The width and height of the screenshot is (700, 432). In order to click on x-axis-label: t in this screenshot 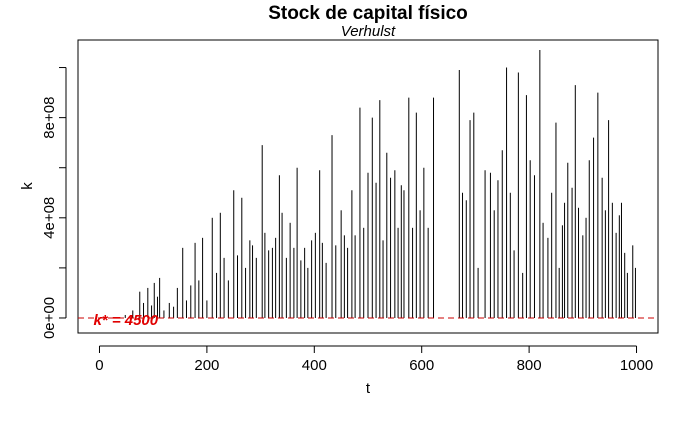, I will do `click(368, 388)`.